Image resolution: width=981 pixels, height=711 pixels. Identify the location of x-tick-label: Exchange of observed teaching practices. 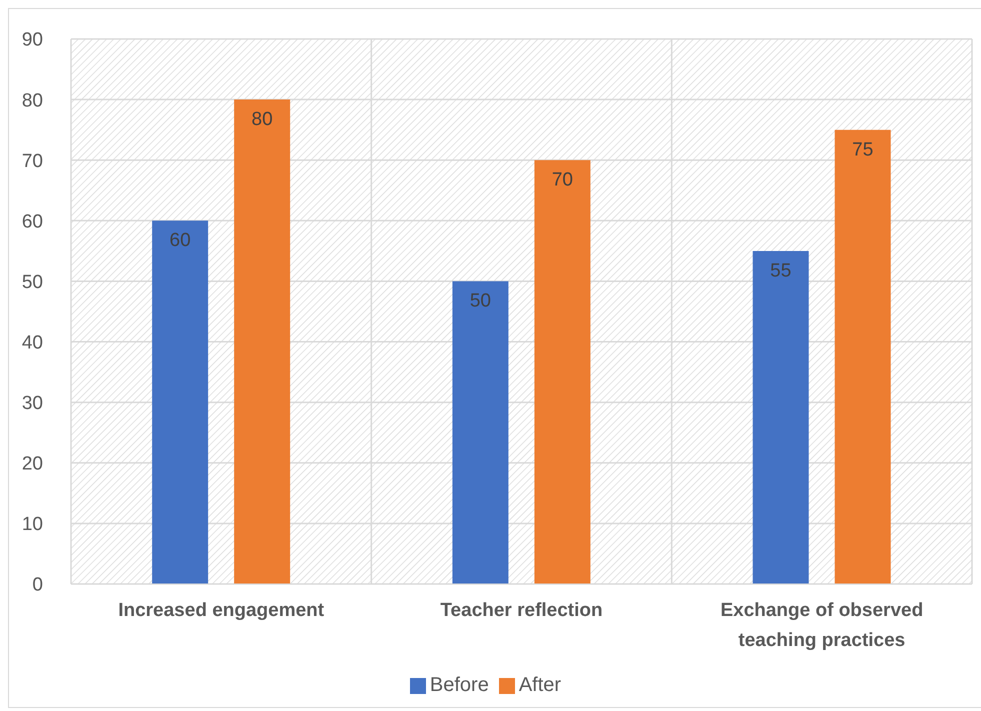
(822, 625).